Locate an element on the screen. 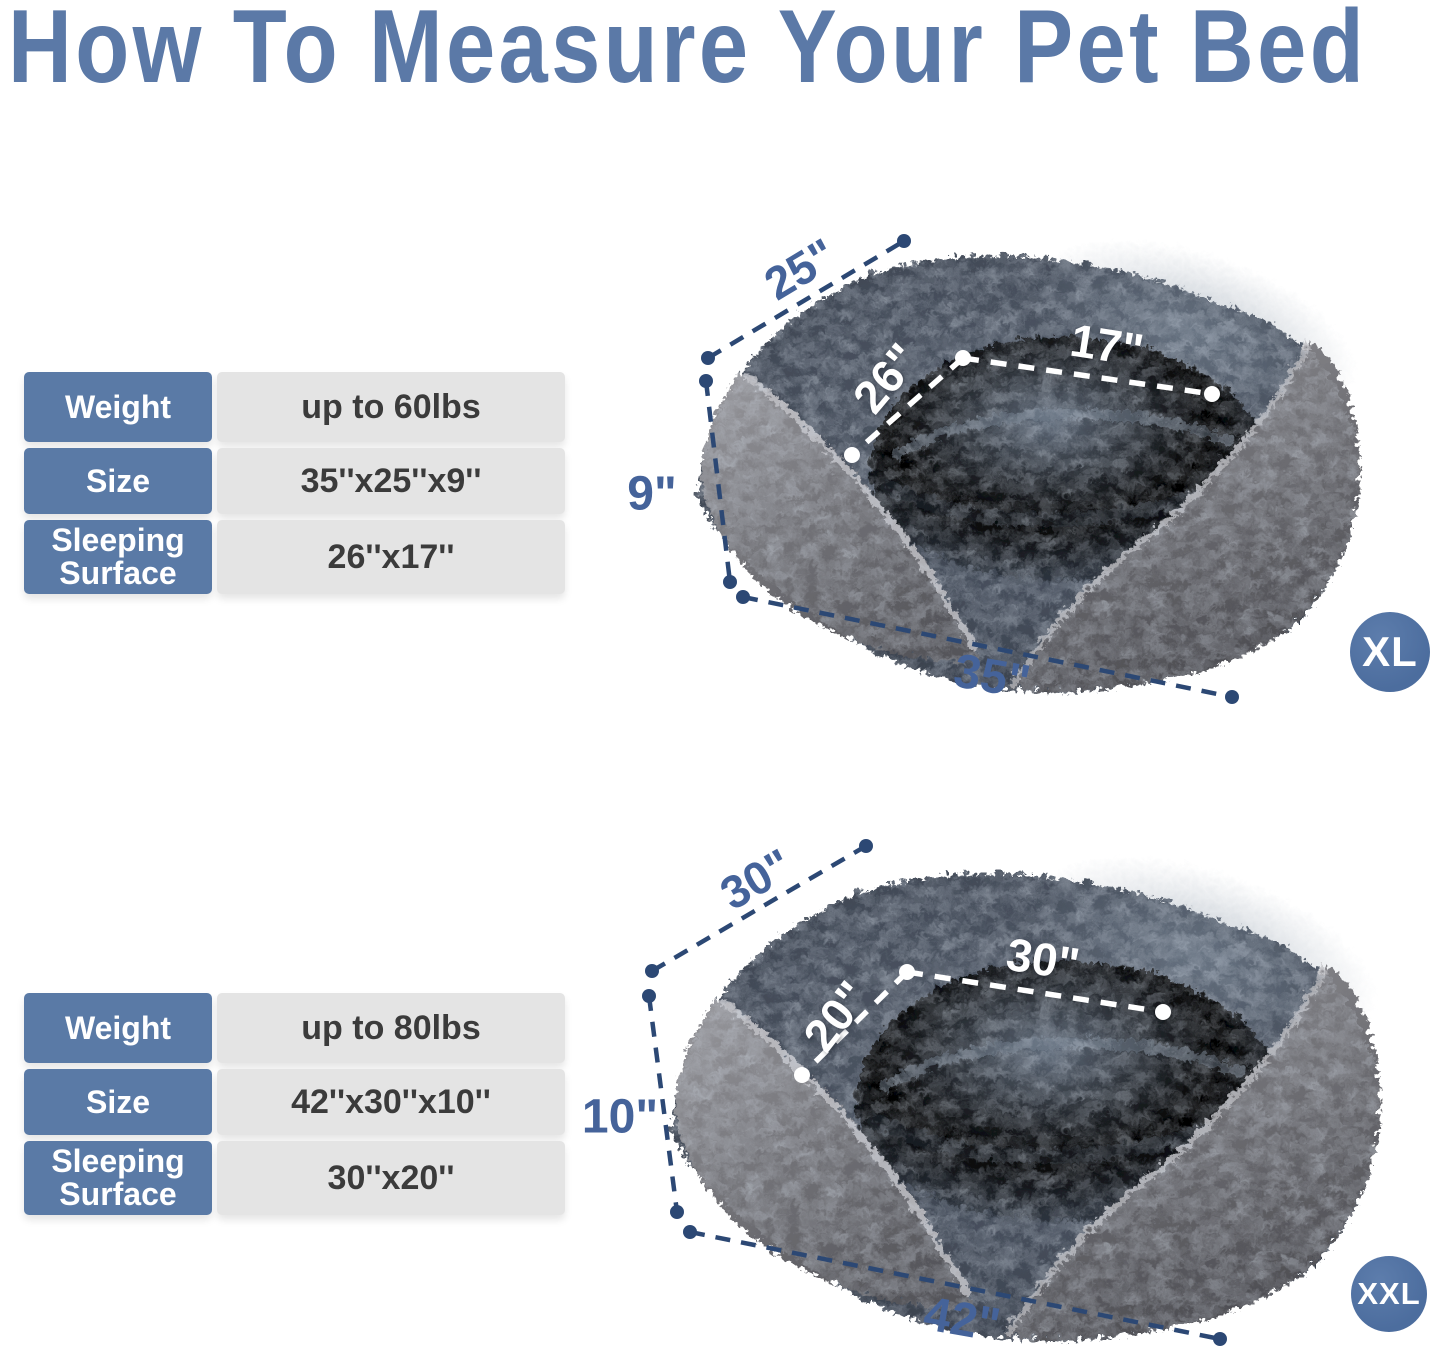 This screenshot has width=1445, height=1354. table-row: Sleeping Surface 26''x17'' is located at coordinates (294, 557).